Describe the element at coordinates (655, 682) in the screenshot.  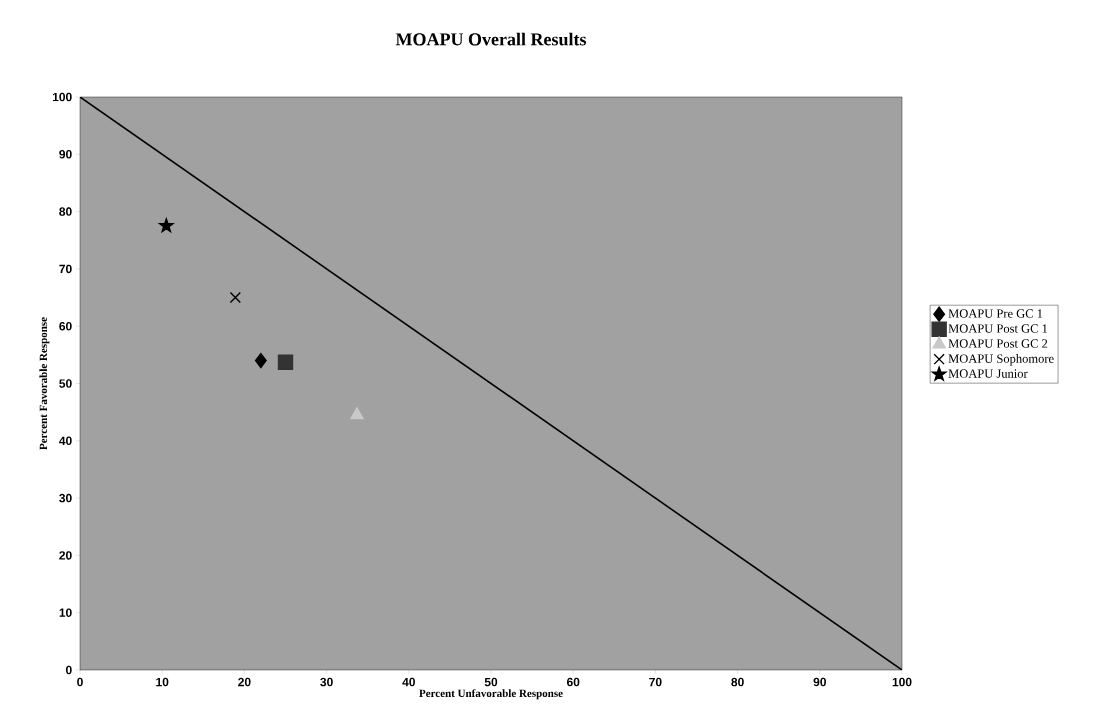
I see `x-tick-label: 70` at that location.